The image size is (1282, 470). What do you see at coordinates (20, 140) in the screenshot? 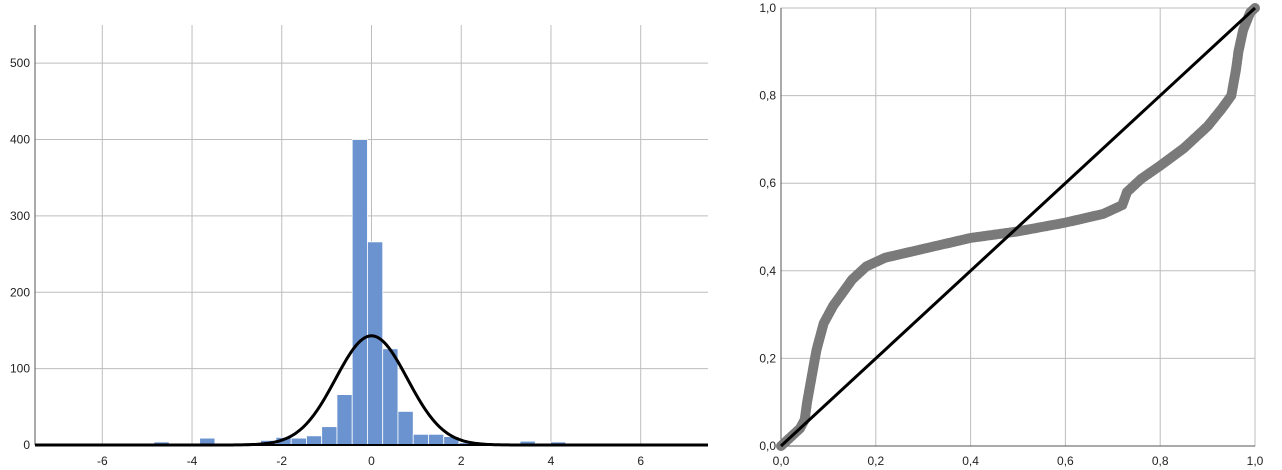
I see `y-tick-label: 400` at bounding box center [20, 140].